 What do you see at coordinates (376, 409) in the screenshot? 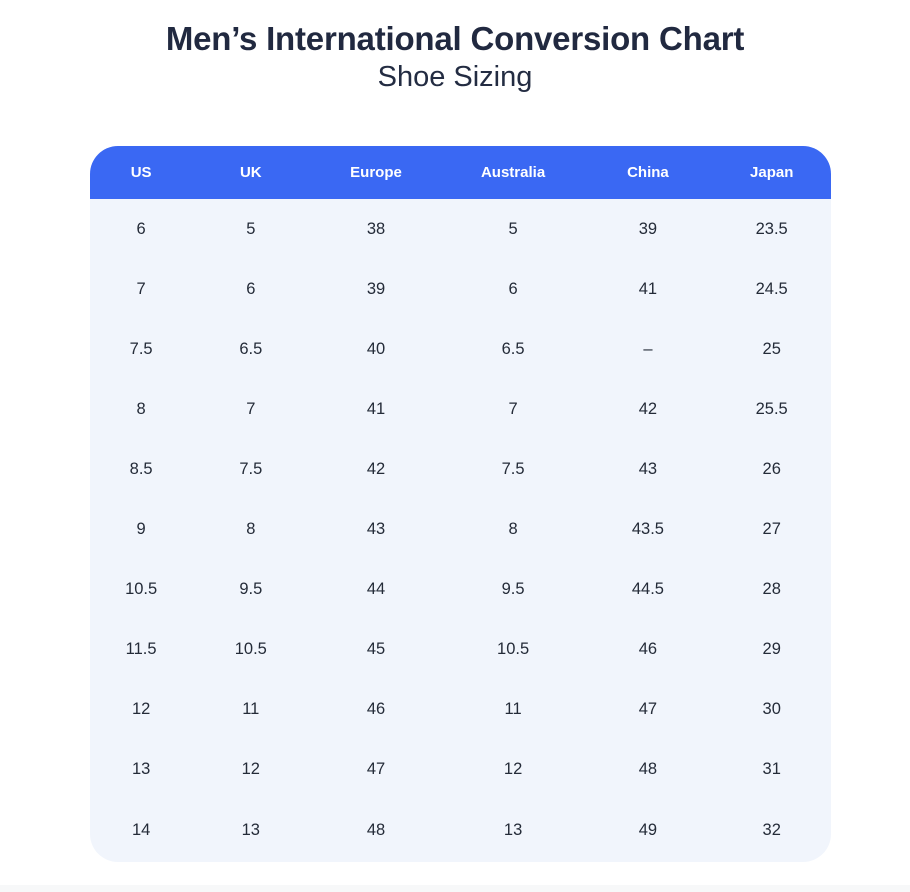
I see `size-cell-europe: 41` at bounding box center [376, 409].